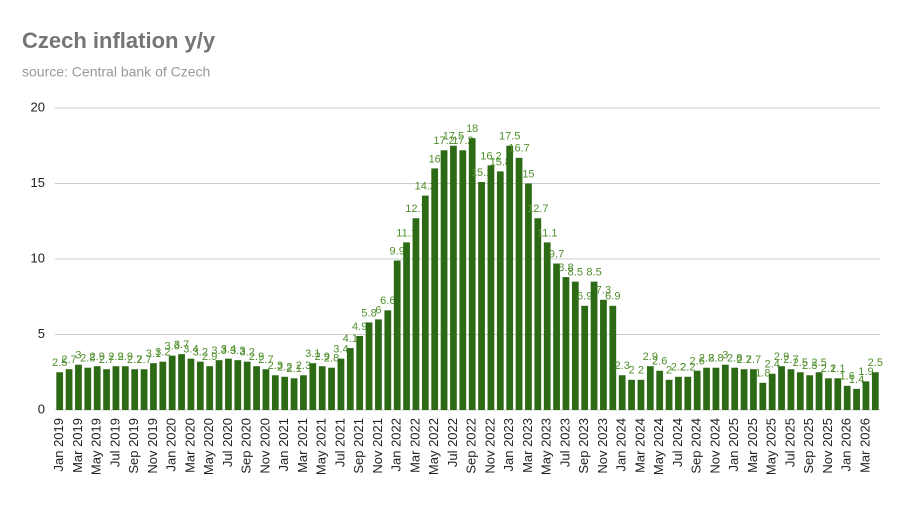 Image resolution: width=900 pixels, height=510 pixels. Describe the element at coordinates (632, 371) in the screenshot. I see `value-label: 2` at that location.